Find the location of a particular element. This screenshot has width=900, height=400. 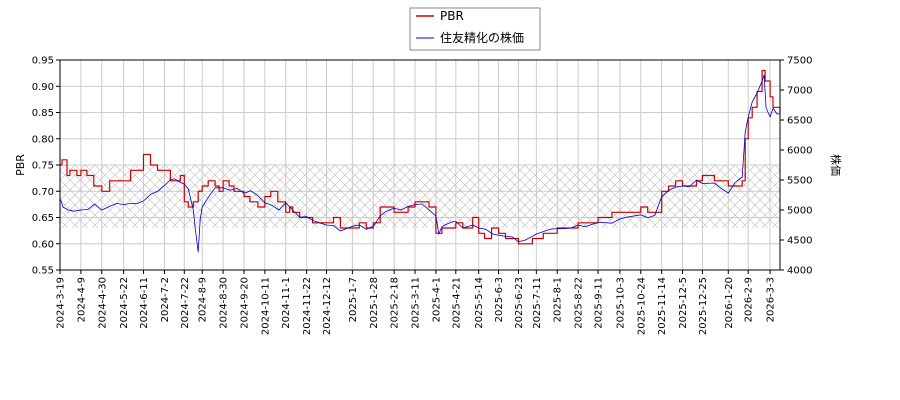

x-tick-label: 2025-8-22 is located at coordinates (579, 303).